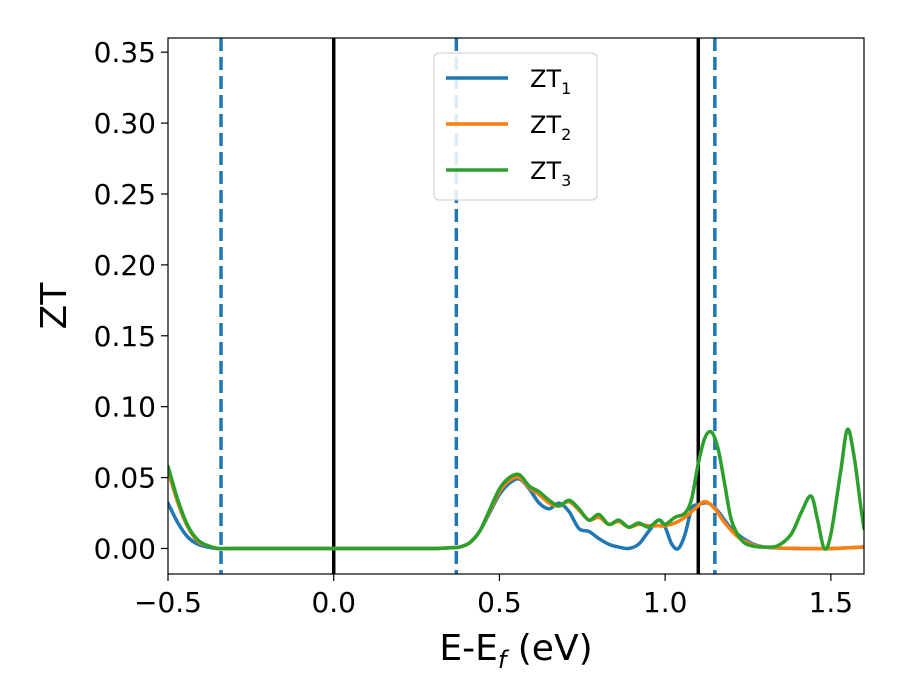 The image size is (900, 700). I want to click on legend-label-zt3: ZT3, so click(550, 173).